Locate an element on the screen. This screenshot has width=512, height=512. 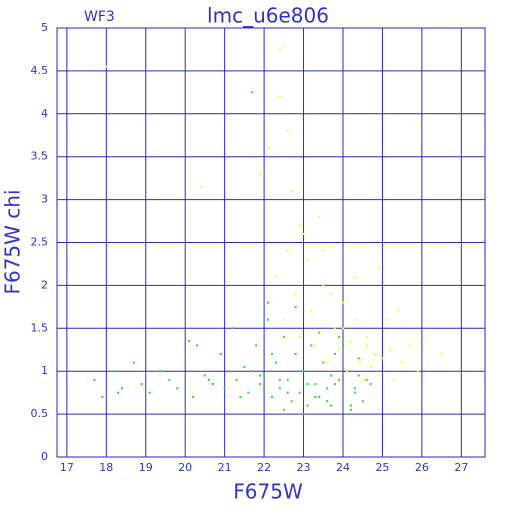
y-tick-label: 2 is located at coordinates (44, 284).